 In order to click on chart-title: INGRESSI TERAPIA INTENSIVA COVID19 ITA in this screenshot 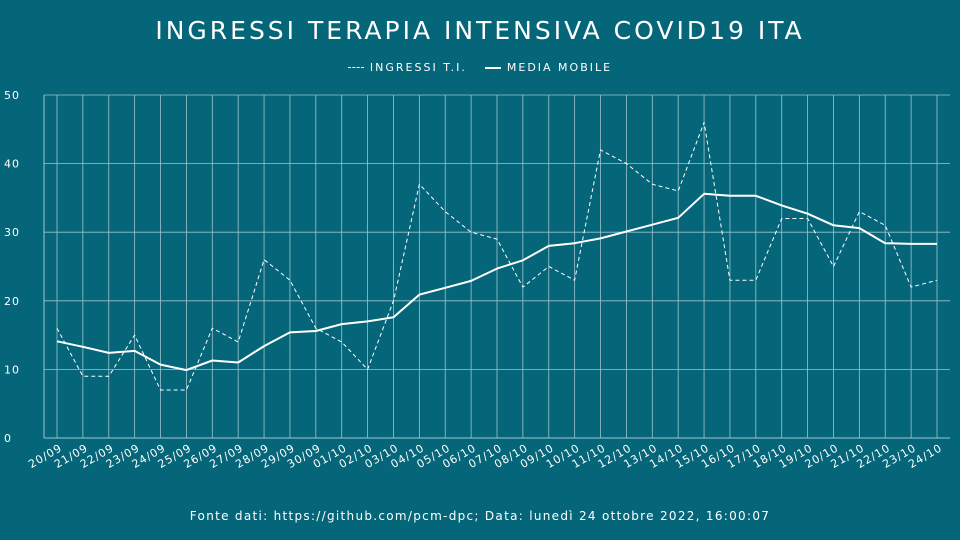, I will do `click(480, 30)`.